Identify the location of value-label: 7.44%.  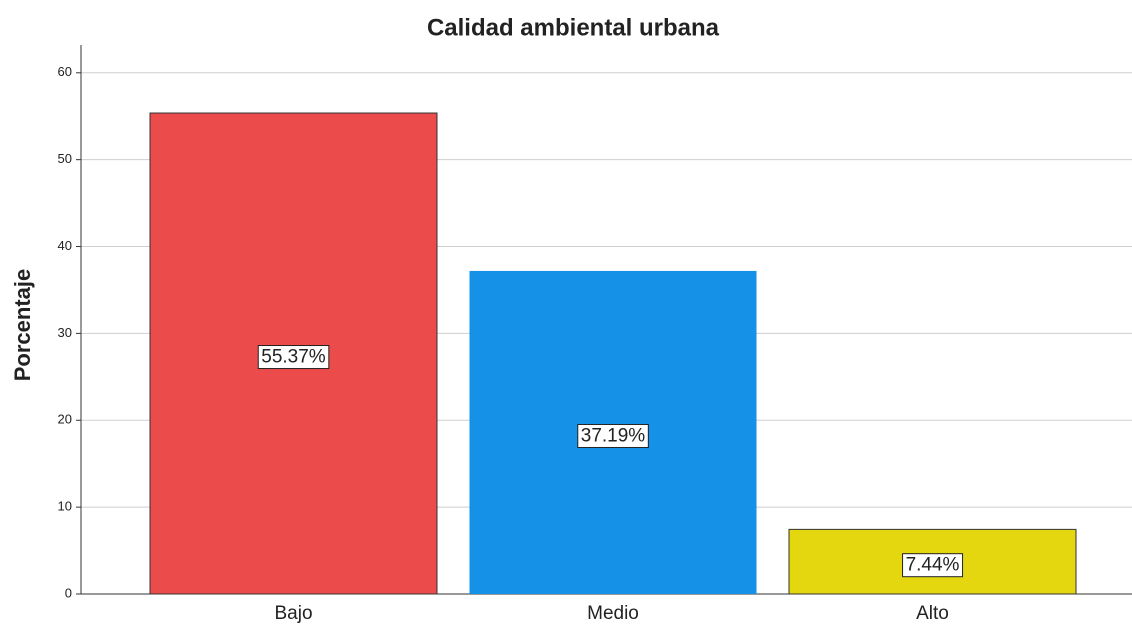
(933, 565).